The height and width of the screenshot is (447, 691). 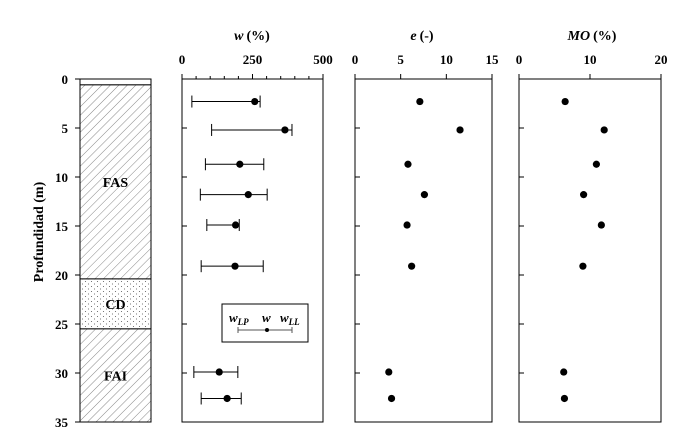 I want to click on x-tick-label-1: 10, so click(x=590, y=59).